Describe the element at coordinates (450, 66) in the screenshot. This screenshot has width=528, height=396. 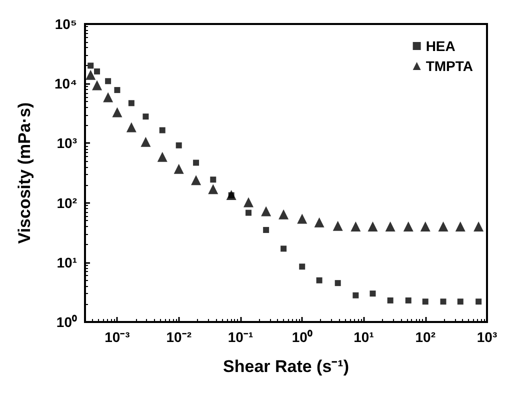
I see `legend-label: TMPTA` at that location.